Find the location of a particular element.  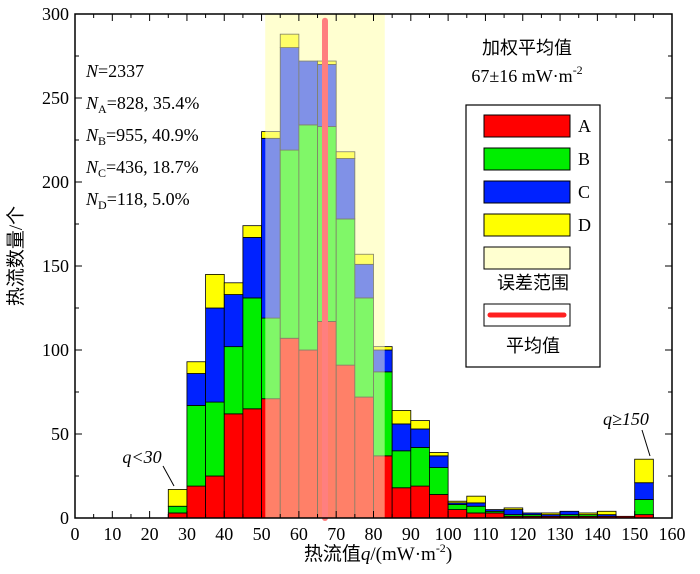

y-axis-label: 热流数量/个 is located at coordinates (16, 256).